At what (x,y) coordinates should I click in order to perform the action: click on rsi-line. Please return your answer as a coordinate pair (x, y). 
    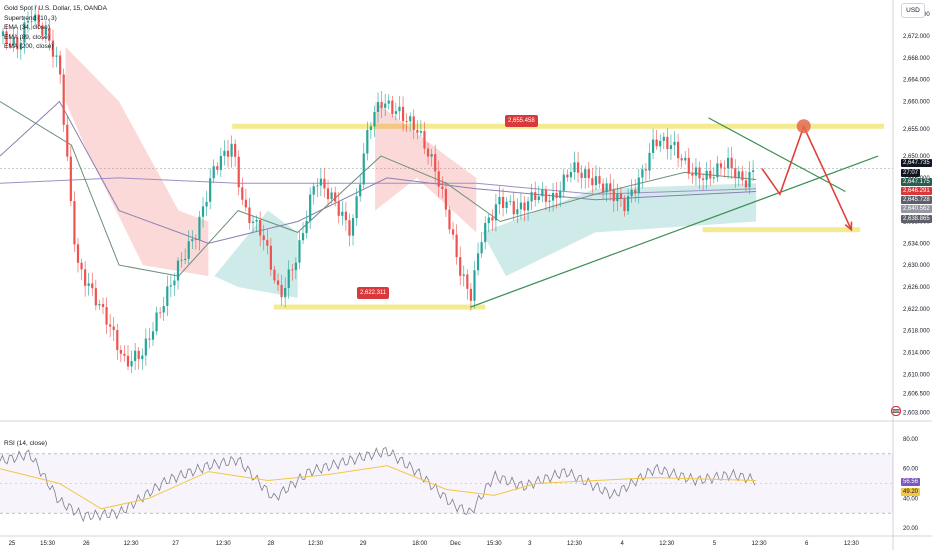
    Looking at the image, I should click on (378, 484).